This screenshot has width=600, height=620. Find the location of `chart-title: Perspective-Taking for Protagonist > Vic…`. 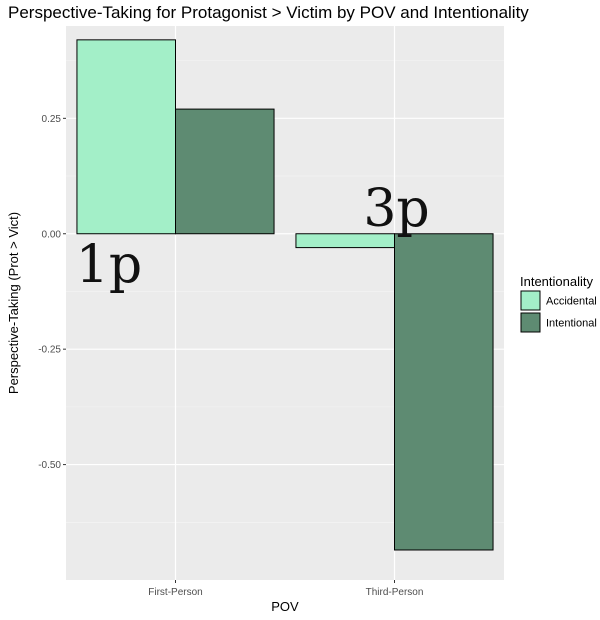

chart-title: Perspective-Taking for Protagonist > Vic… is located at coordinates (268, 12).